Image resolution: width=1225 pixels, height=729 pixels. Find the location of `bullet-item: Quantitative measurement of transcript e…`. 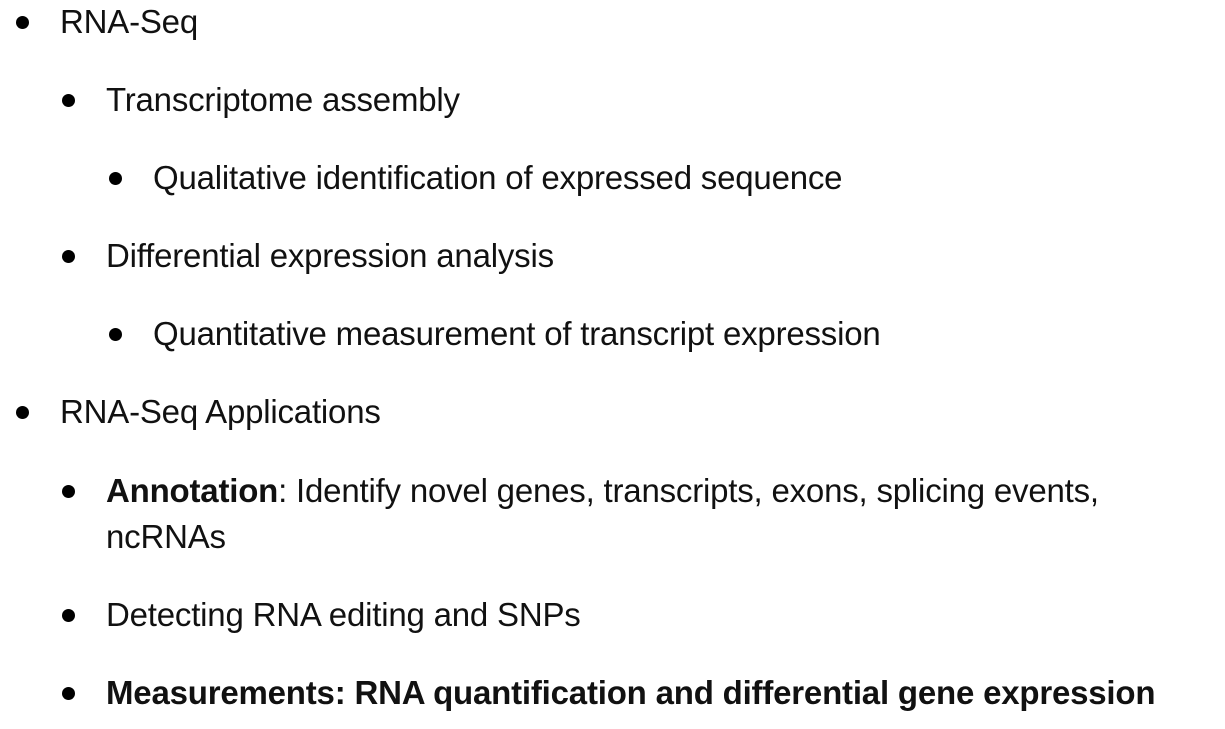

bullet-item: Quantitative measurement of transcript e… is located at coordinates (495, 334).